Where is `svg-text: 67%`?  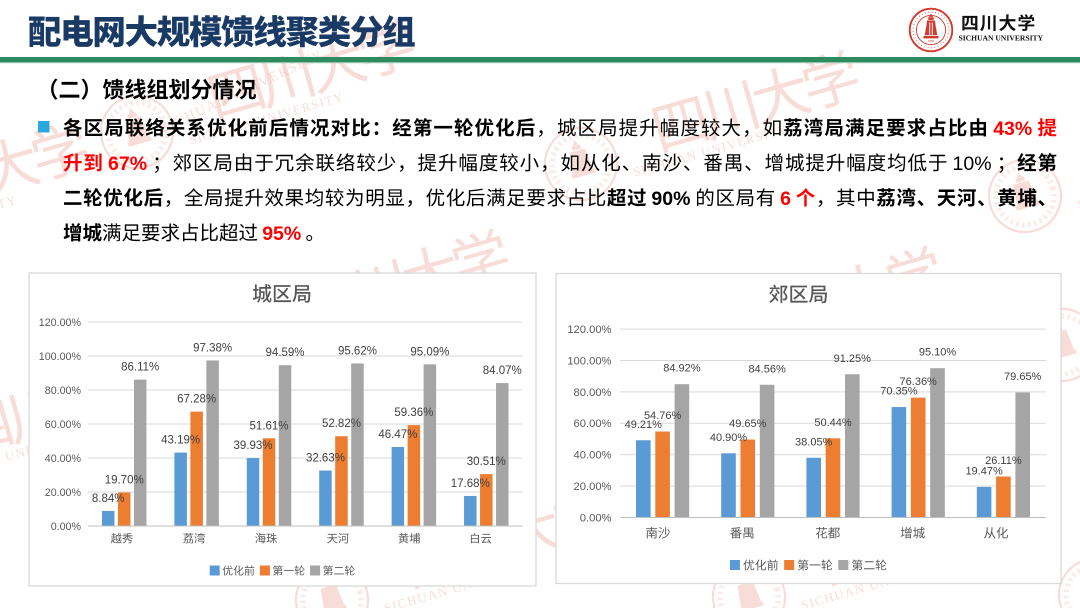
svg-text: 67% is located at coordinates (127, 164).